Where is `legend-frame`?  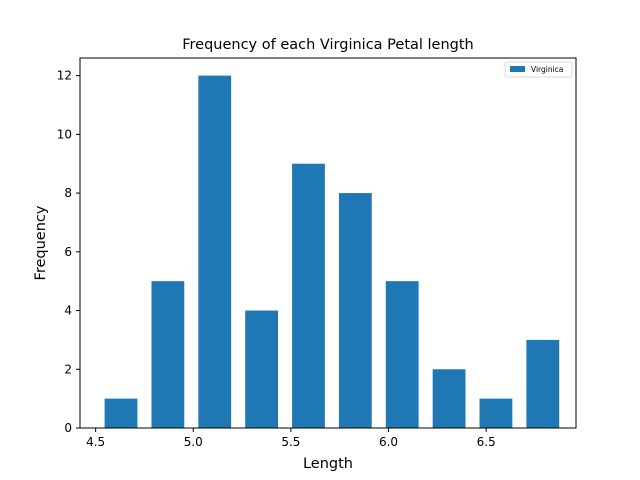
legend-frame is located at coordinates (538, 69).